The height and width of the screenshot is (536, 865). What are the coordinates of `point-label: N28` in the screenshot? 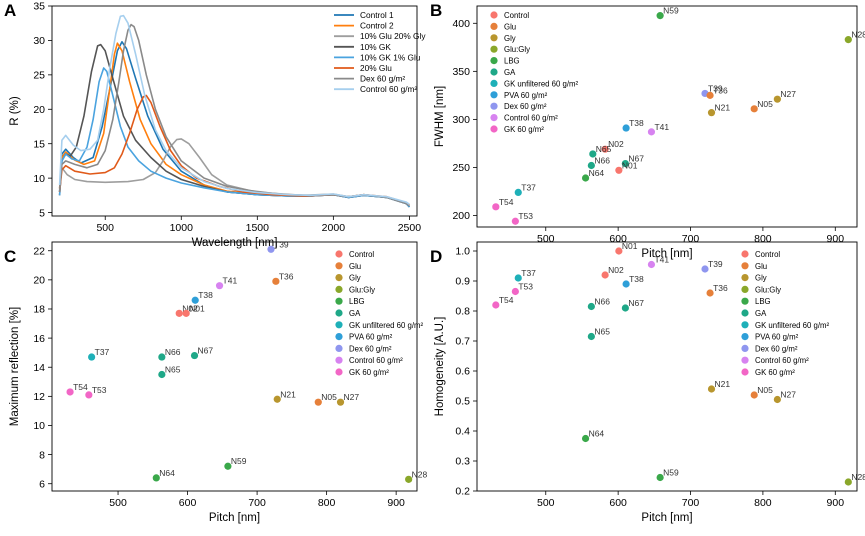 It's located at (420, 474).